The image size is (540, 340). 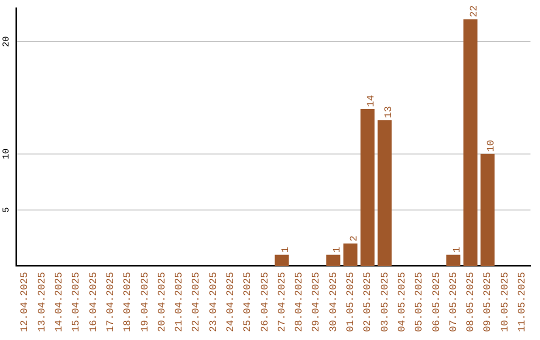 I want to click on x-tick-label: 02.05.2025, so click(x=368, y=302).